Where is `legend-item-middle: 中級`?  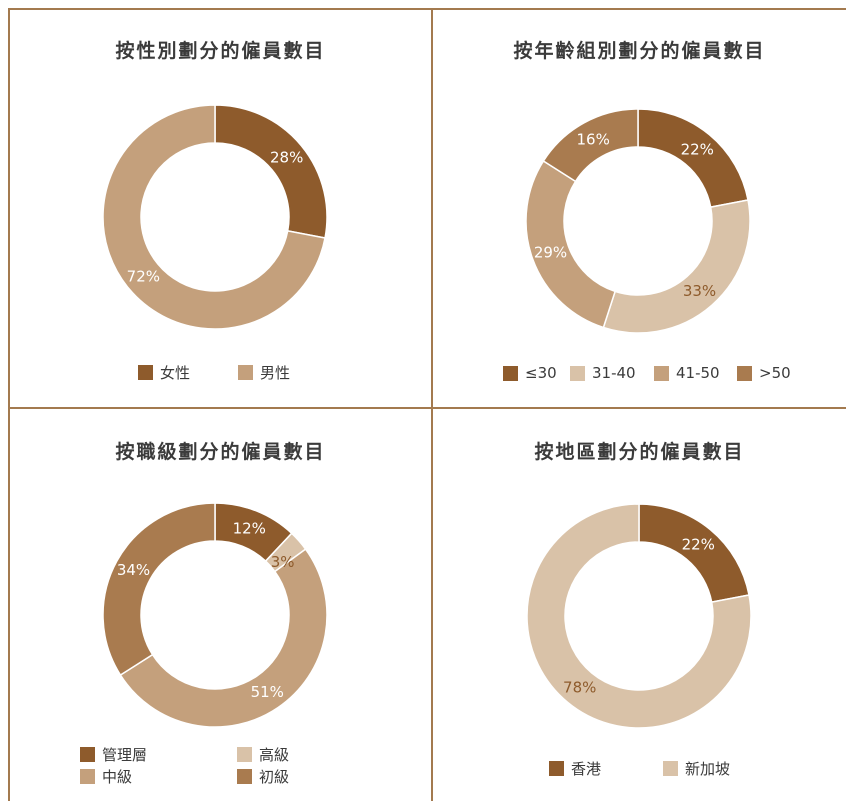
legend-item-middle: 中級 is located at coordinates (106, 776).